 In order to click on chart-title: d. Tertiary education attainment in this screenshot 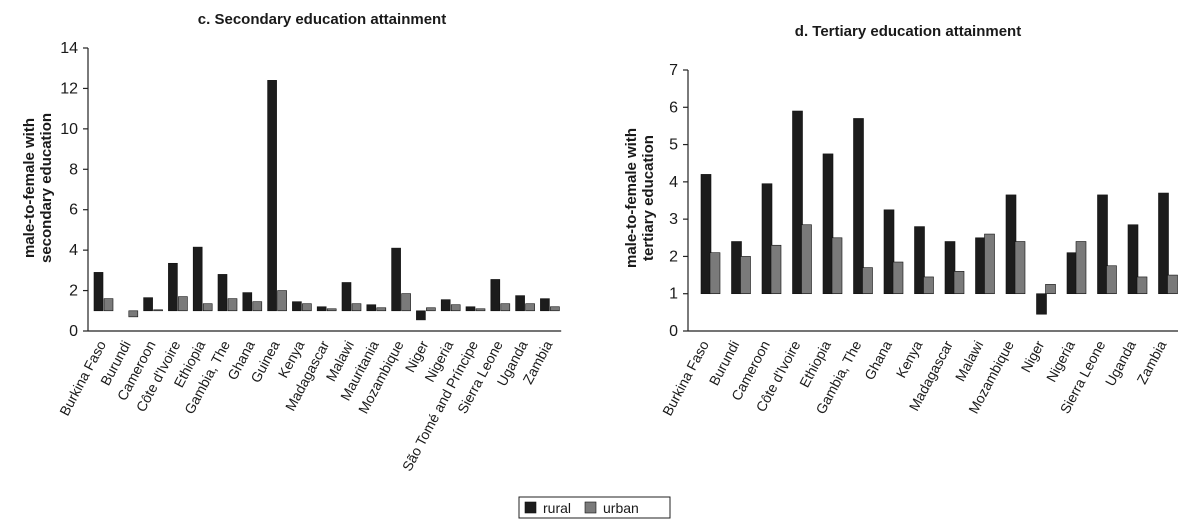, I will do `click(908, 31)`.